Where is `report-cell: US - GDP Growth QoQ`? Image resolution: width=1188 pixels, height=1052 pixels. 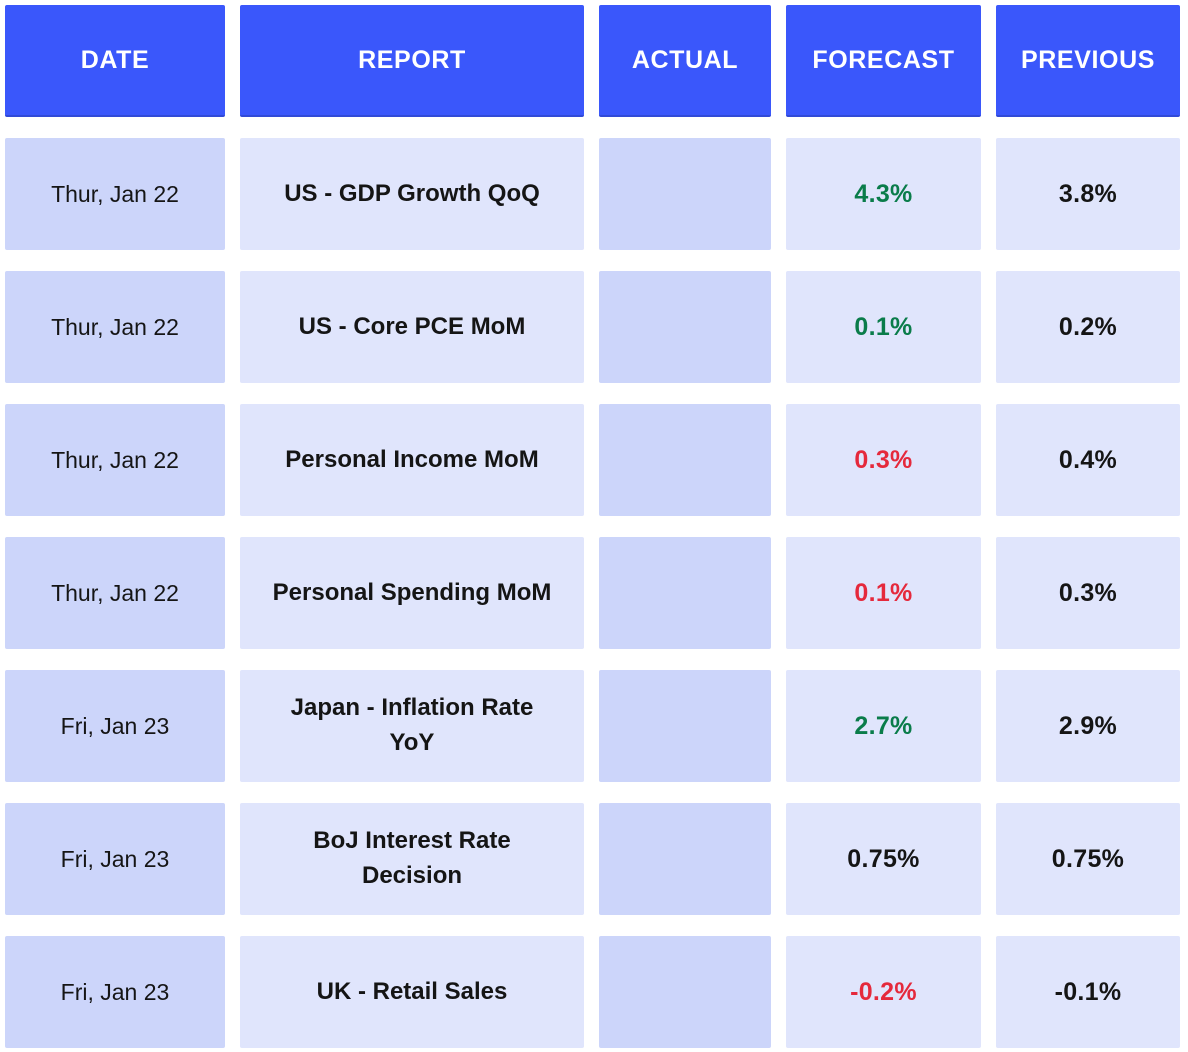 report-cell: US - GDP Growth QoQ is located at coordinates (412, 194).